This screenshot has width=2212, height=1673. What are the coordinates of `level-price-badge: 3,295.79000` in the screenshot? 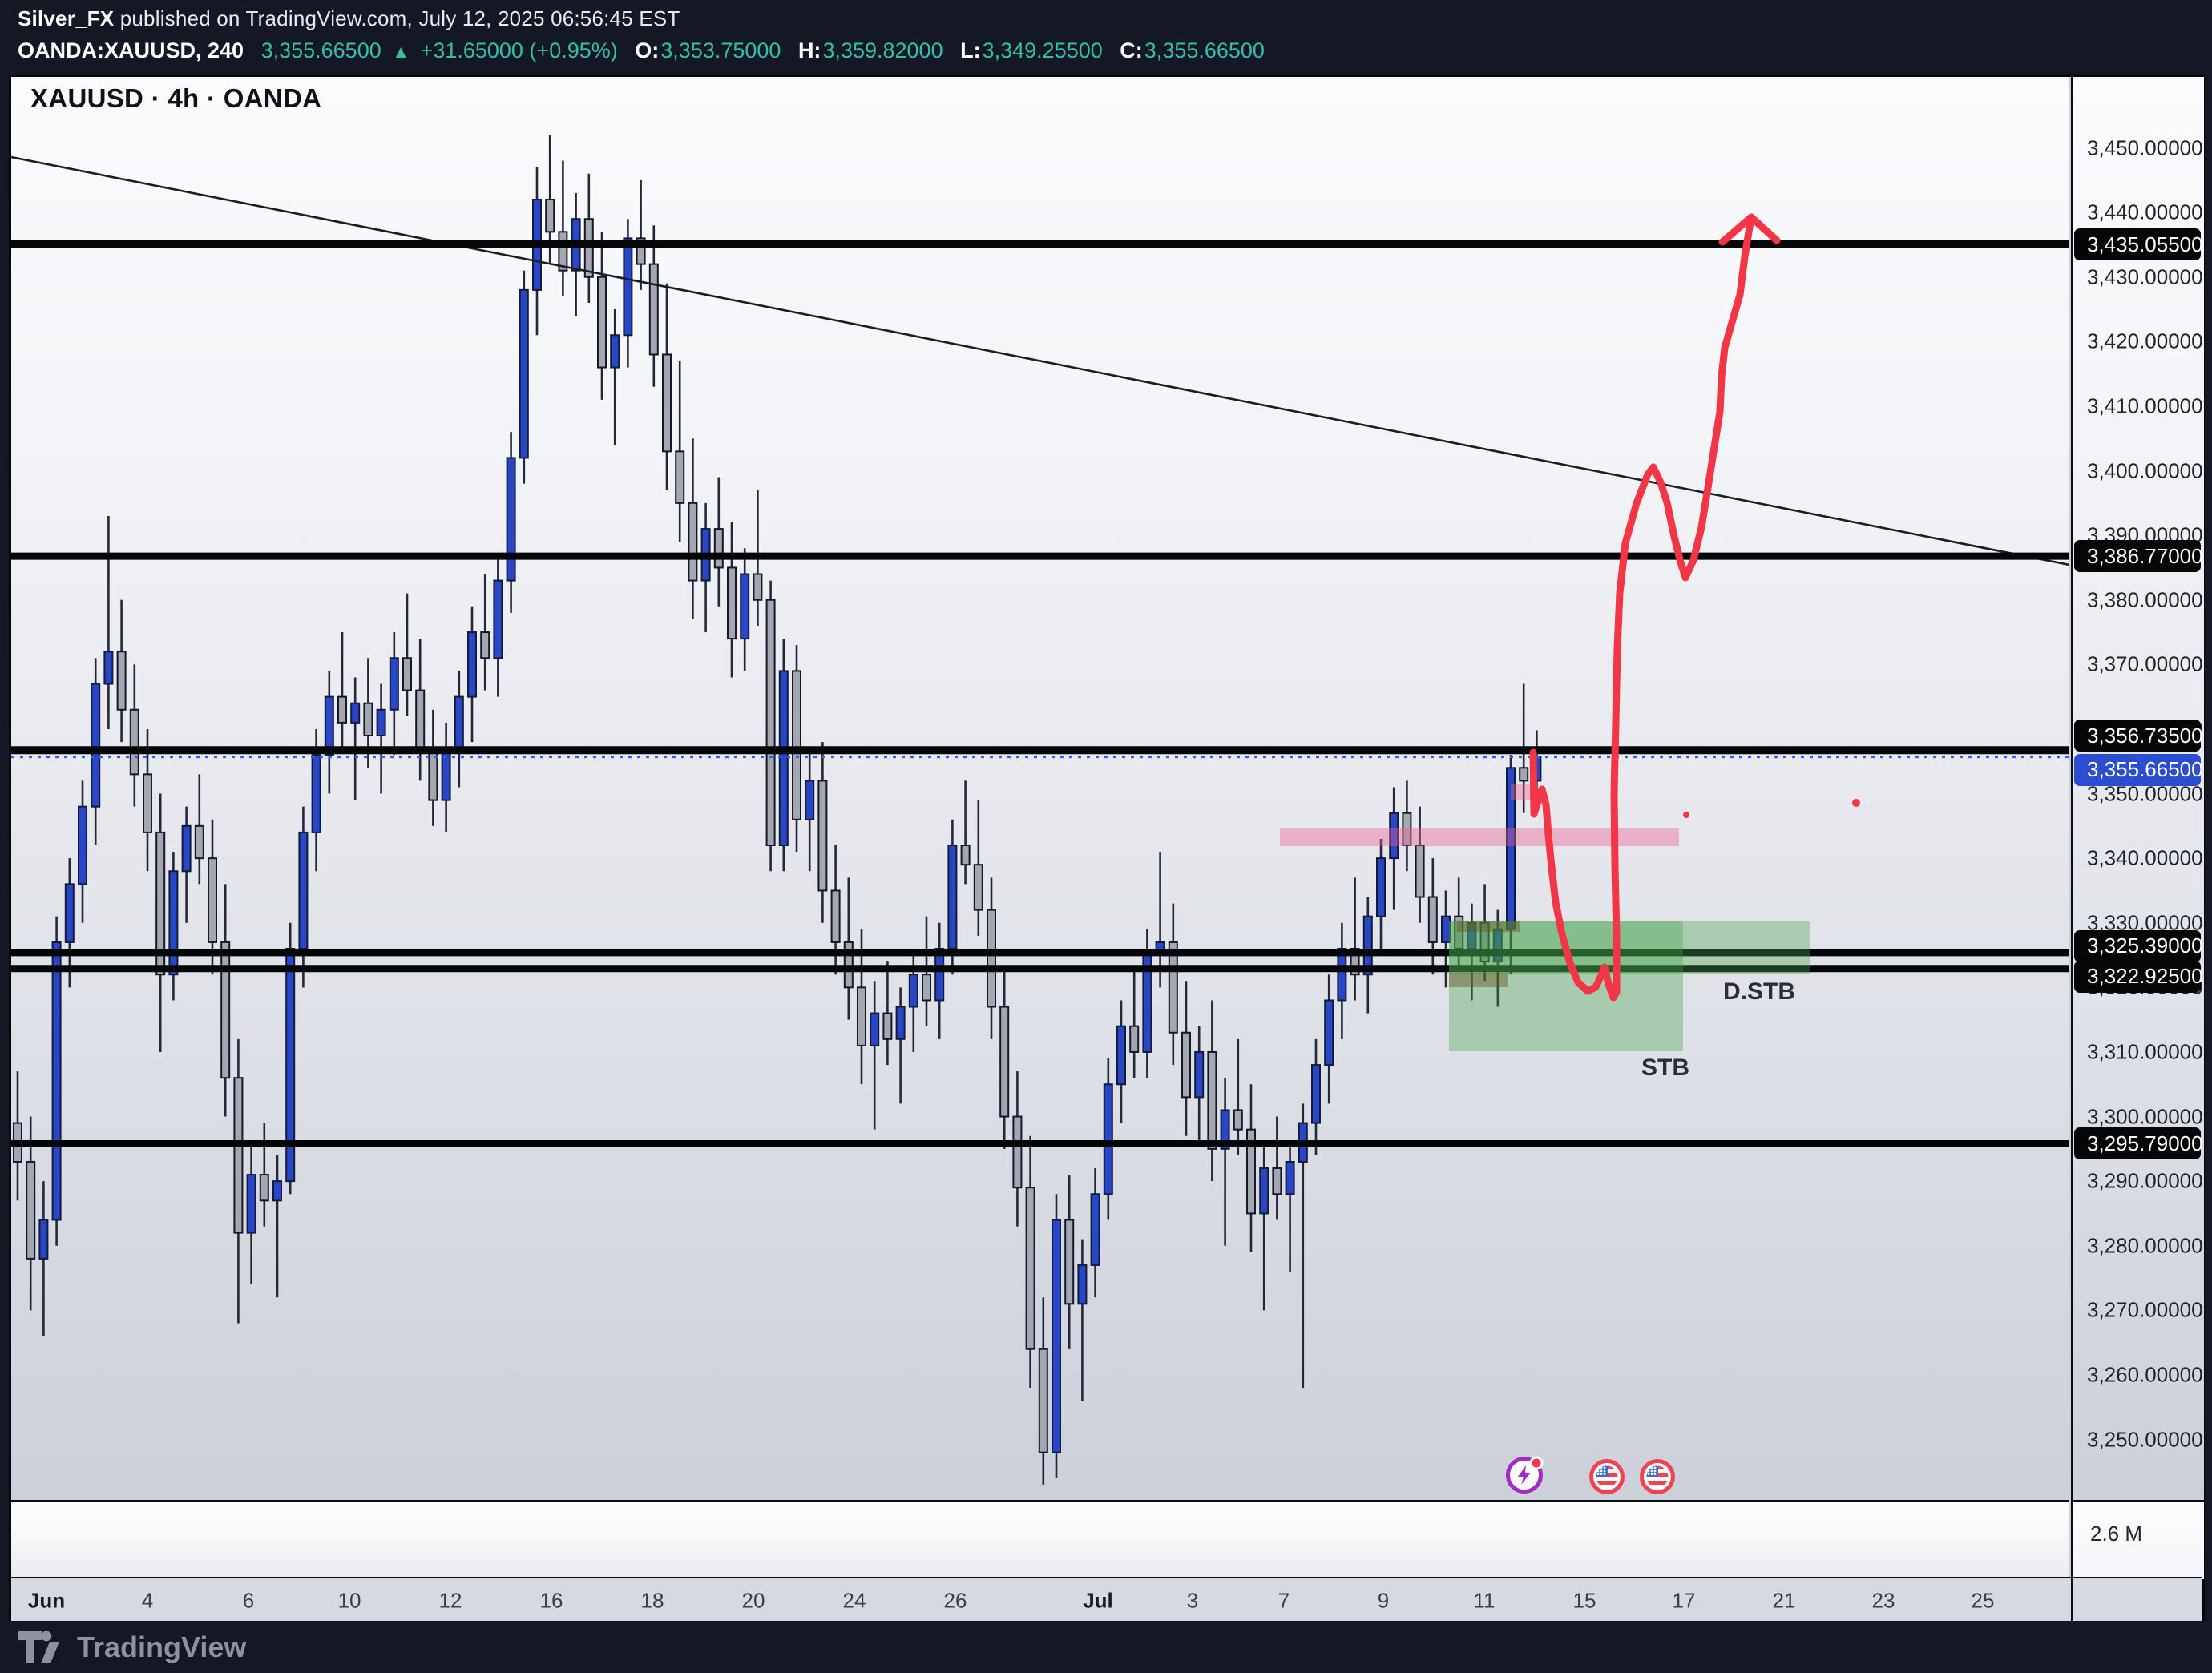 It's located at (2138, 1143).